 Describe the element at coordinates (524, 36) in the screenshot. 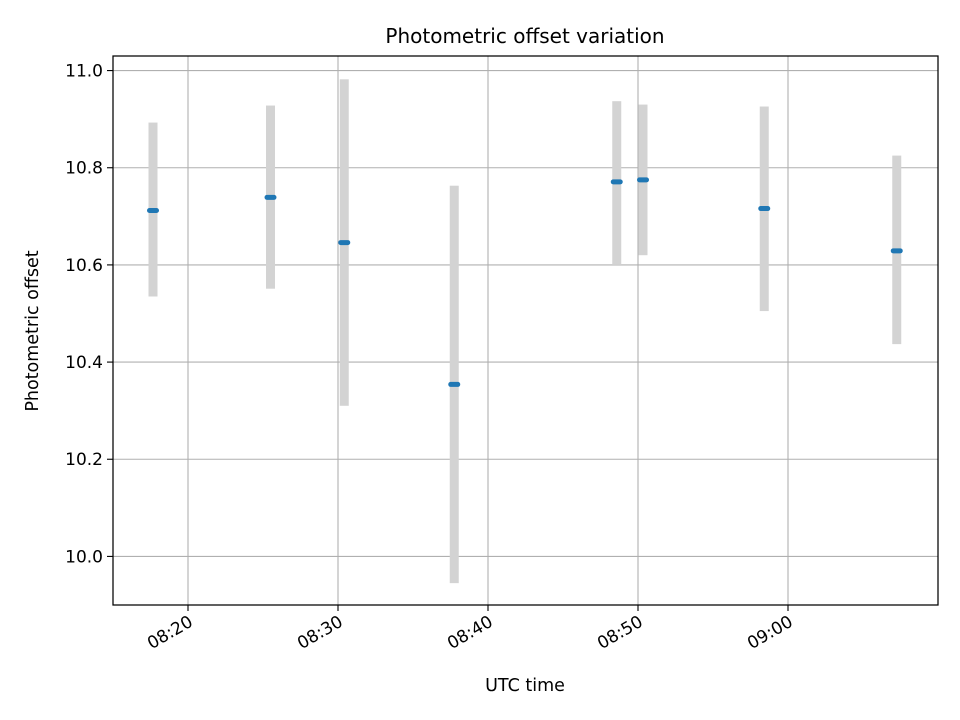

I see `chart-title: Photometric offset variation` at that location.